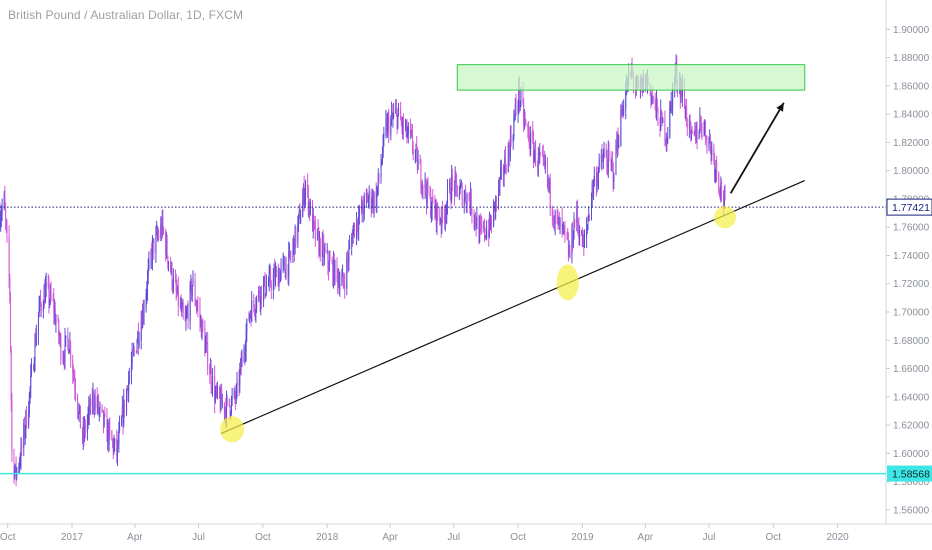 Image resolution: width=932 pixels, height=550 pixels. What do you see at coordinates (911, 475) in the screenshot?
I see `support-price-badge: 1.58568` at bounding box center [911, 475].